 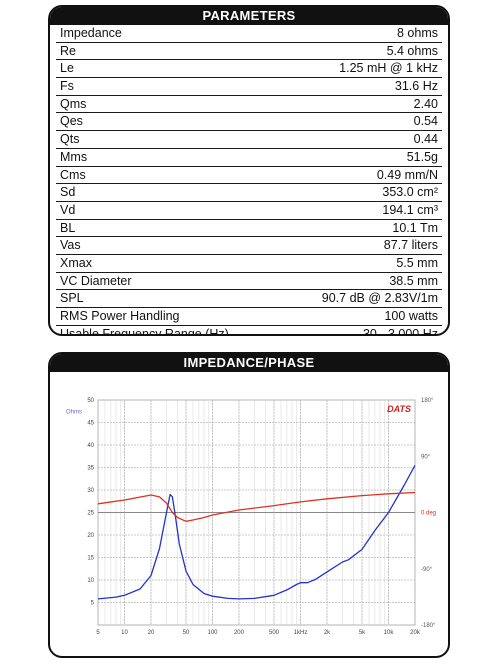 I want to click on parameter-name: Qes, so click(x=71, y=121).